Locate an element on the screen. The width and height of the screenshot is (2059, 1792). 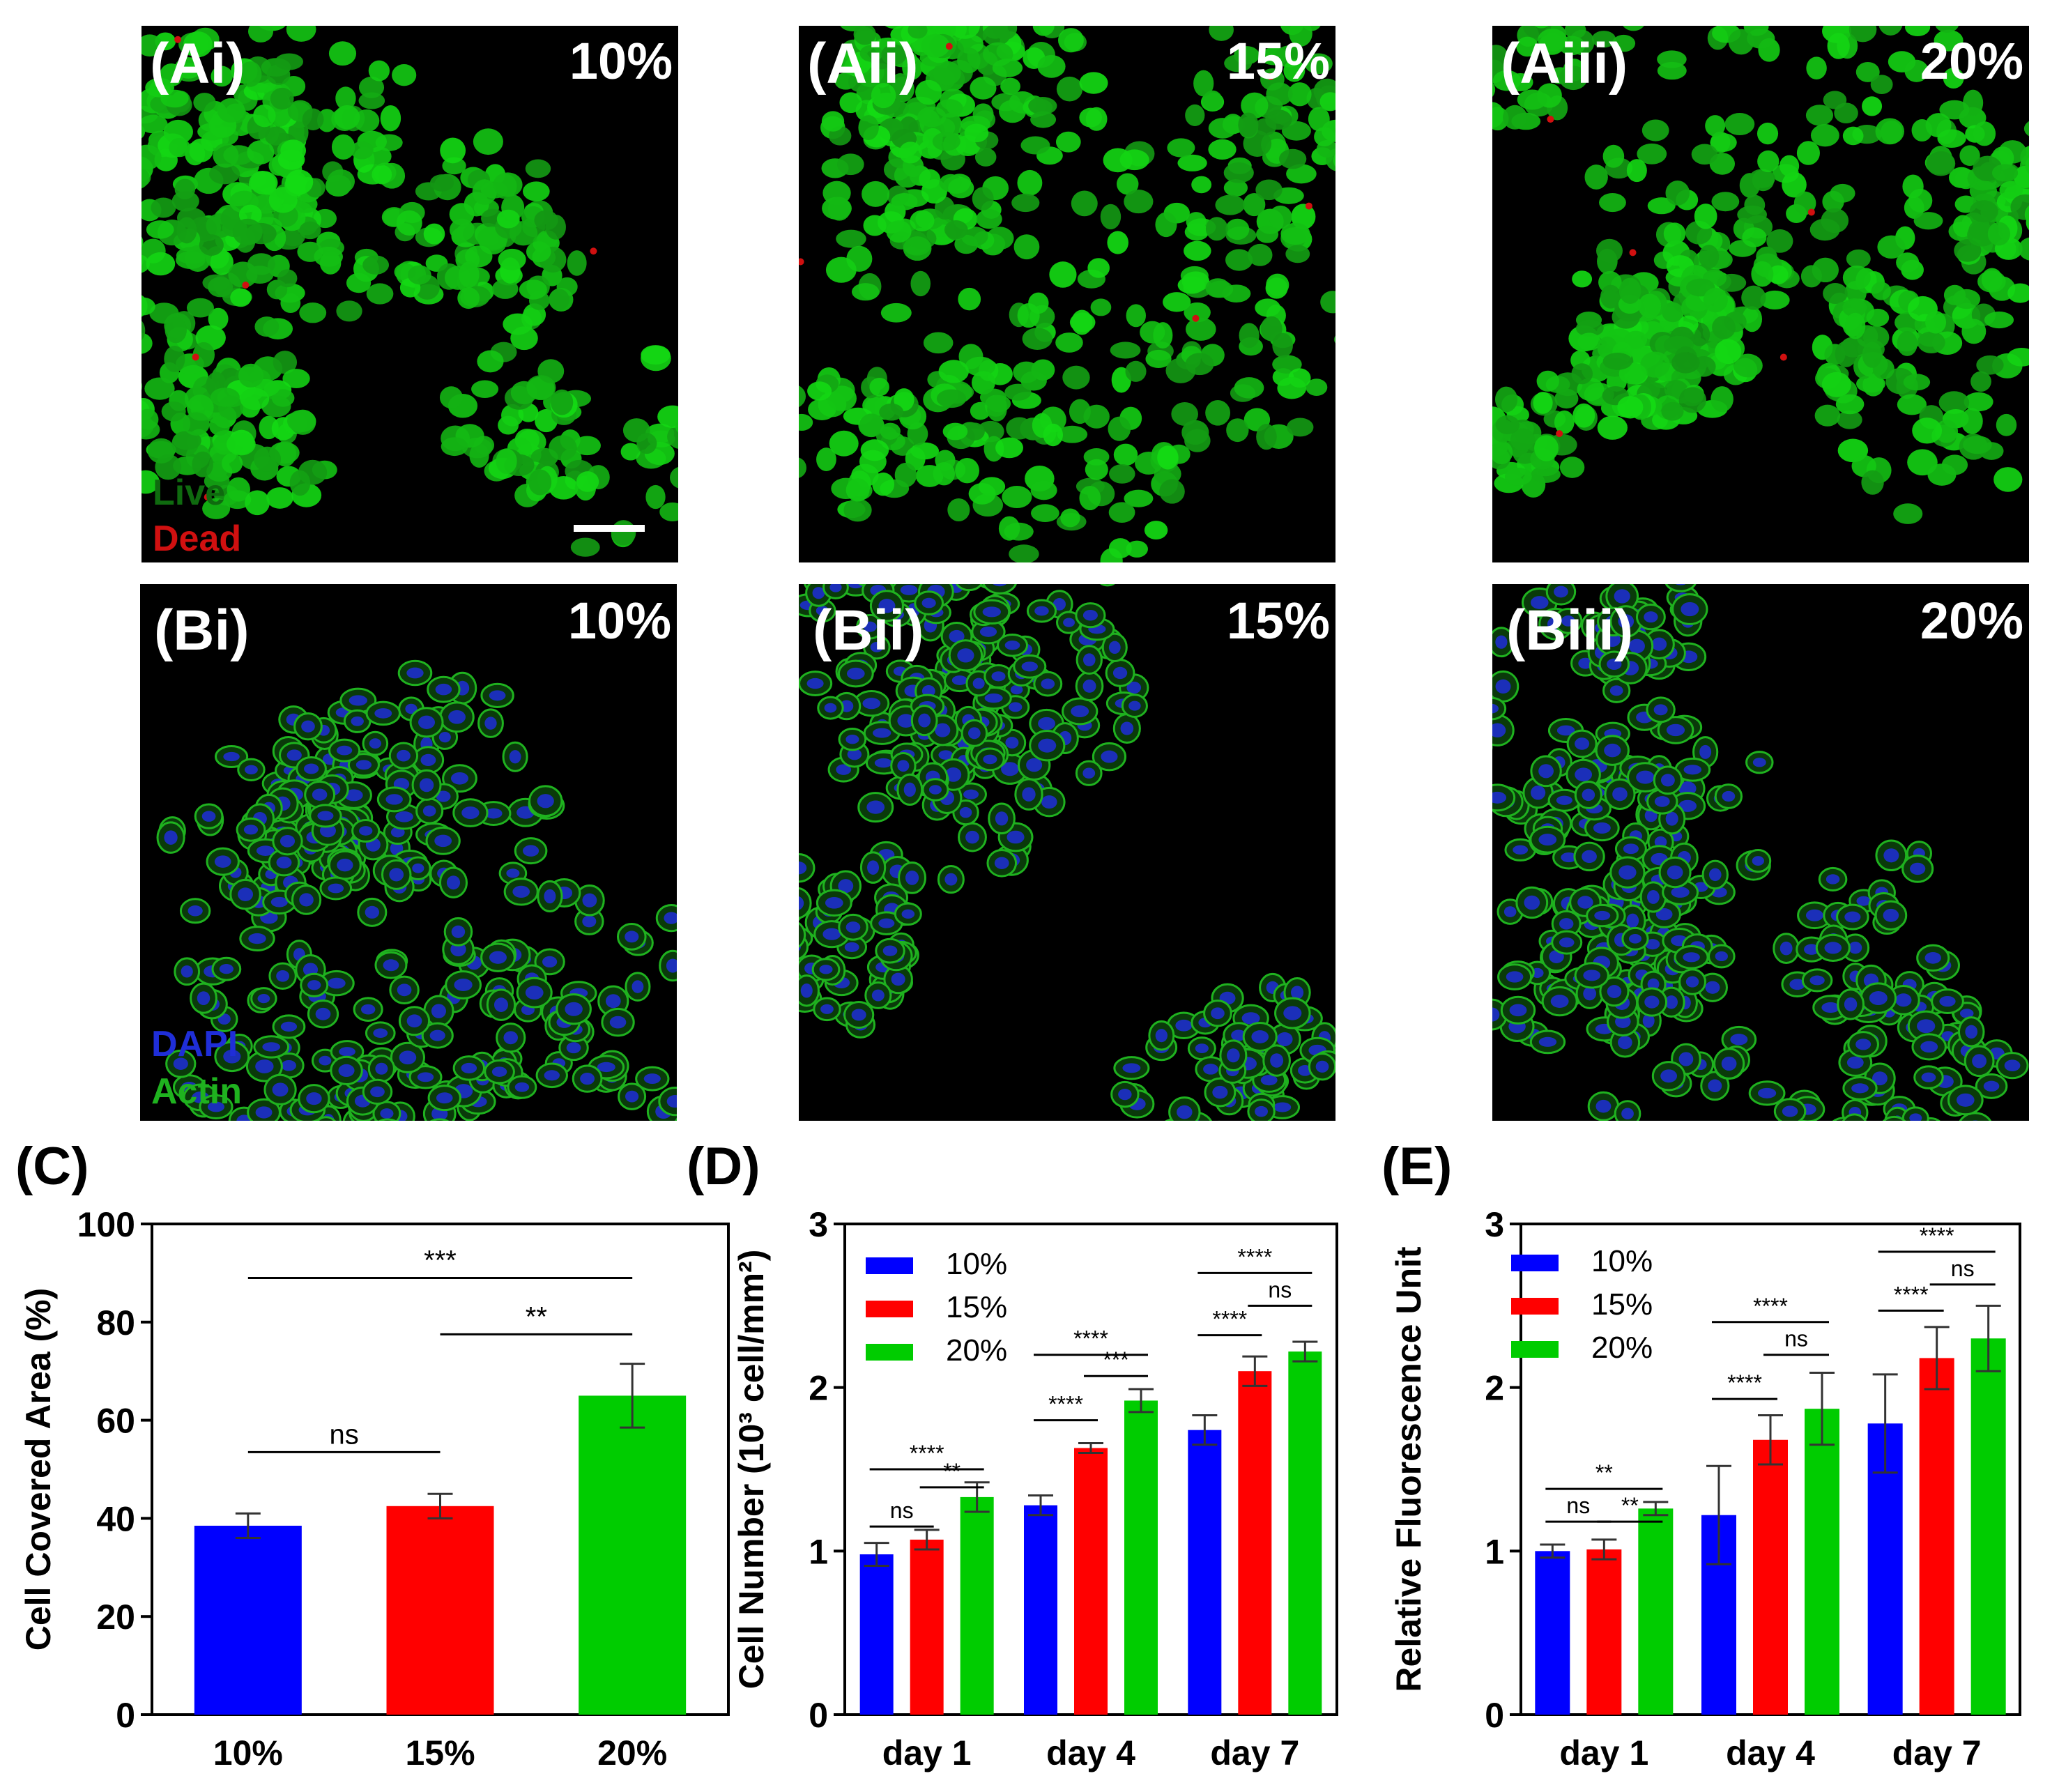
y-tick-label: 0 is located at coordinates (1494, 1715).